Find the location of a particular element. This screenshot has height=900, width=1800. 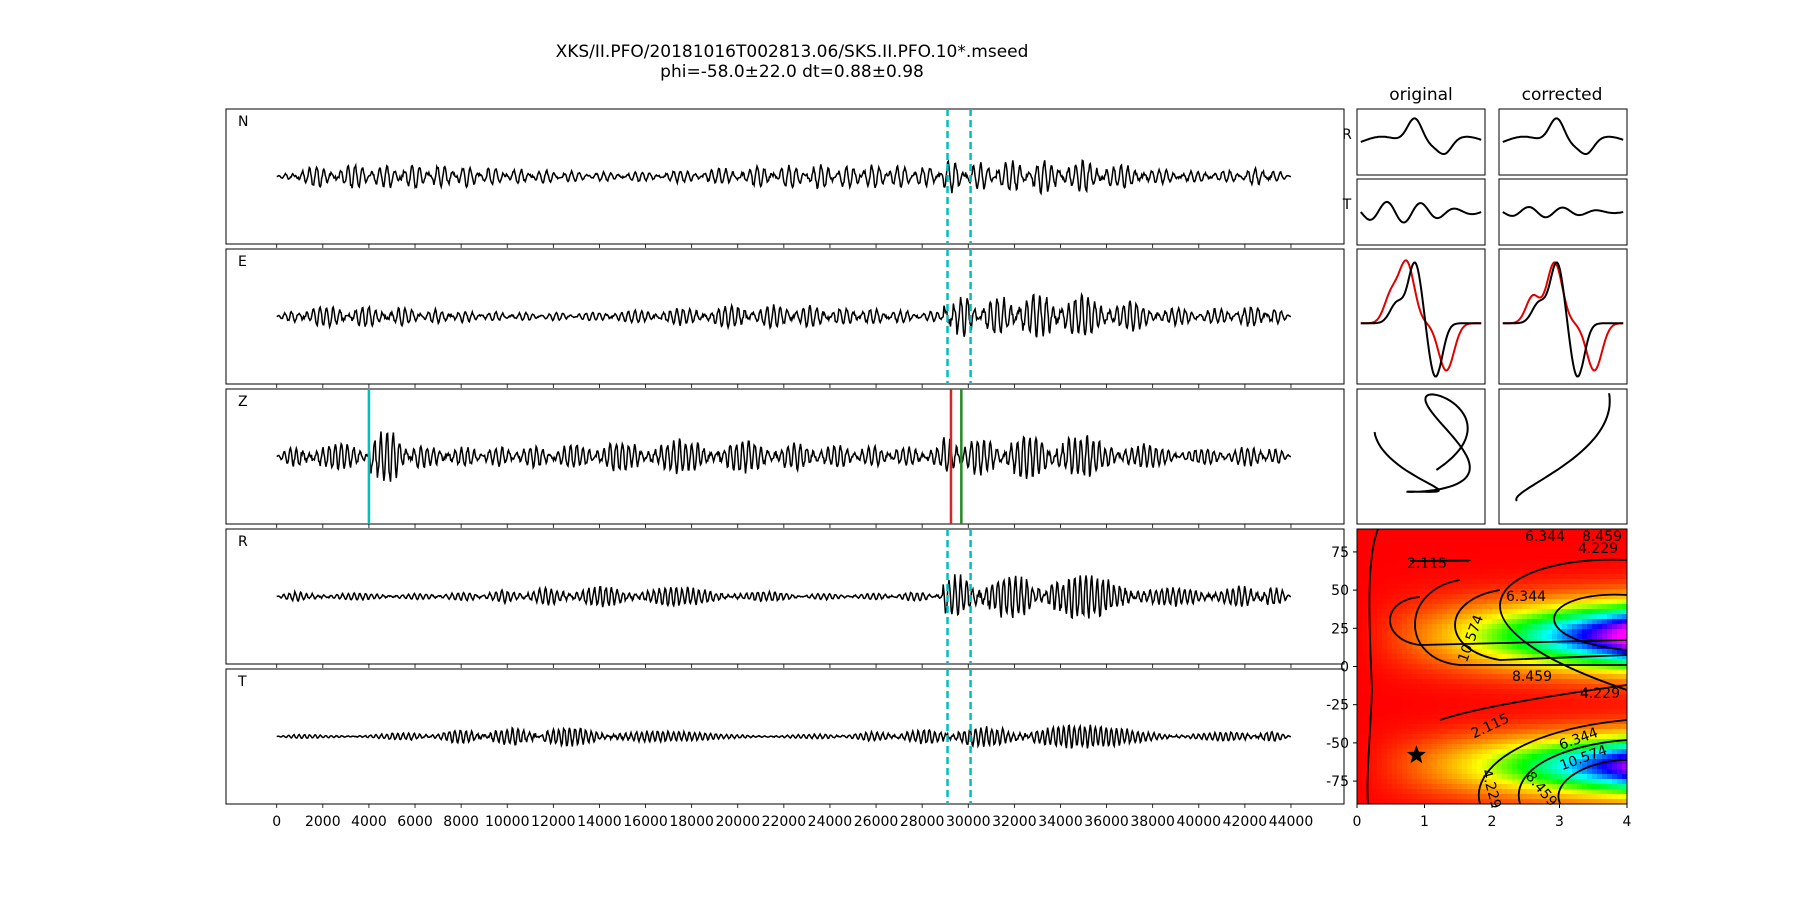

contour-line is located at coordinates (1592, 781).